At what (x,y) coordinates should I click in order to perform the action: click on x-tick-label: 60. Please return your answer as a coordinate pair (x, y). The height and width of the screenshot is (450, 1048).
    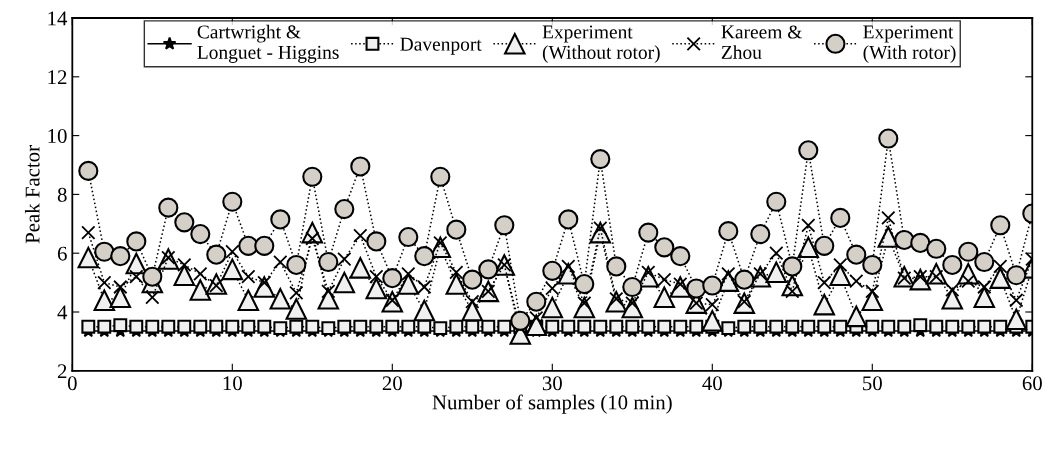
    Looking at the image, I should click on (1032, 383).